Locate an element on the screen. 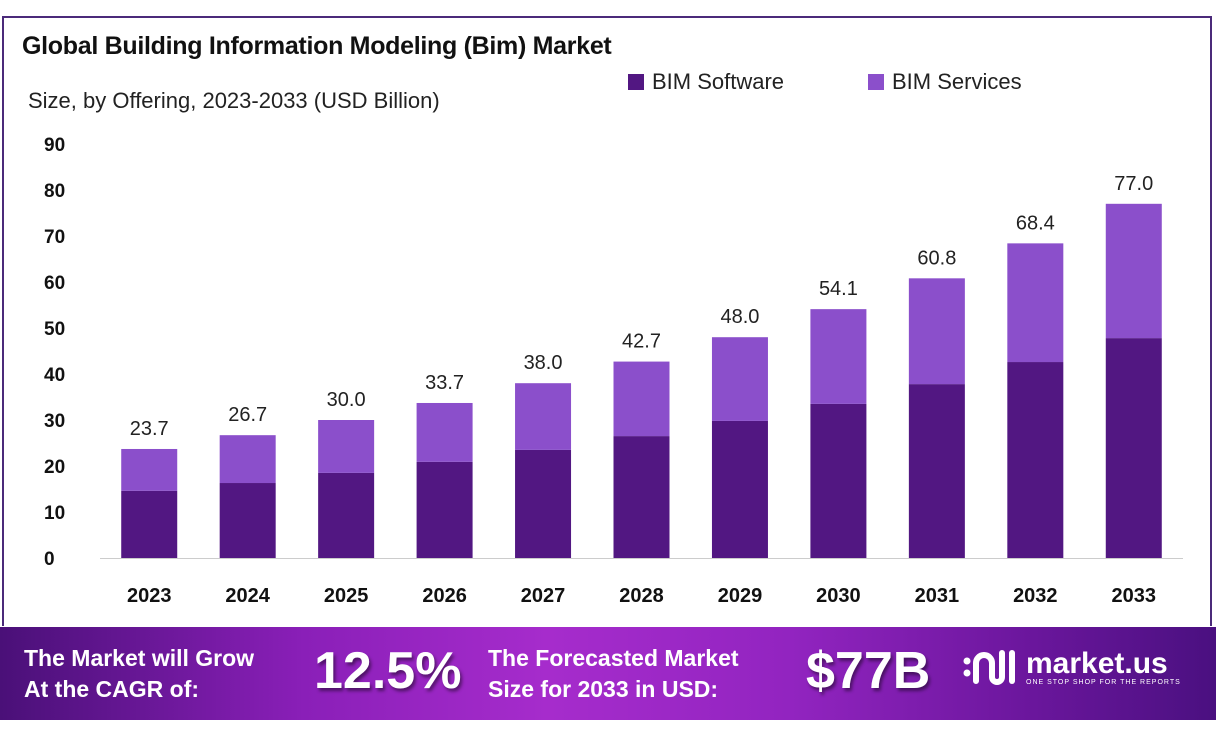  y-tick-label: 10 is located at coordinates (54, 513).